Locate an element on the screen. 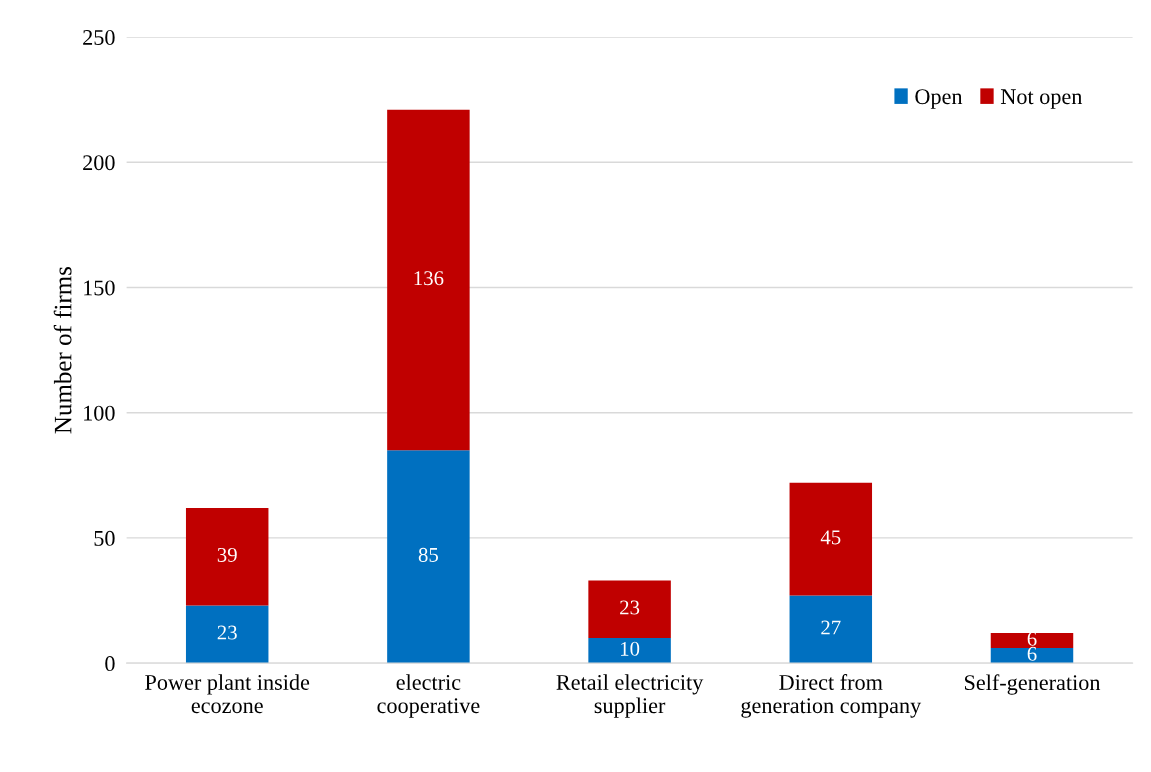 This screenshot has height=772, width=1151. legend-label: Open is located at coordinates (939, 99).